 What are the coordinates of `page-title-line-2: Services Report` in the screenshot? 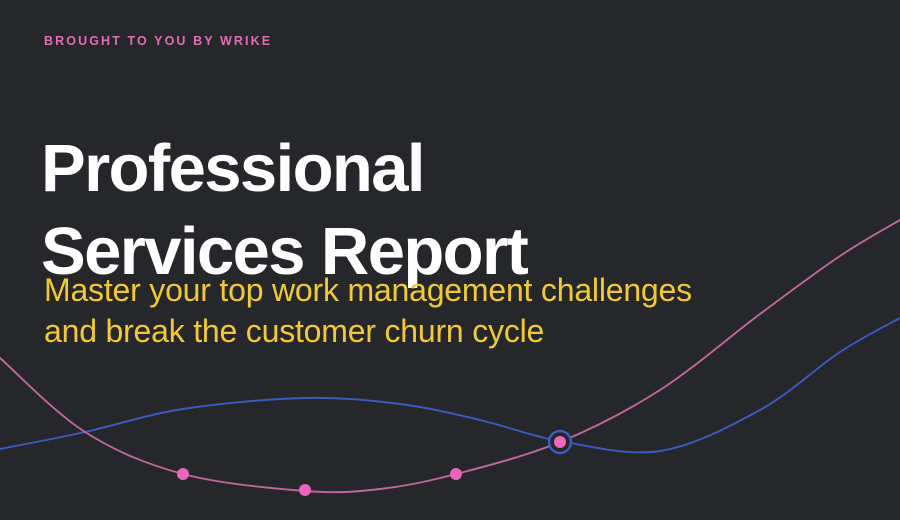 It's located at (285, 251).